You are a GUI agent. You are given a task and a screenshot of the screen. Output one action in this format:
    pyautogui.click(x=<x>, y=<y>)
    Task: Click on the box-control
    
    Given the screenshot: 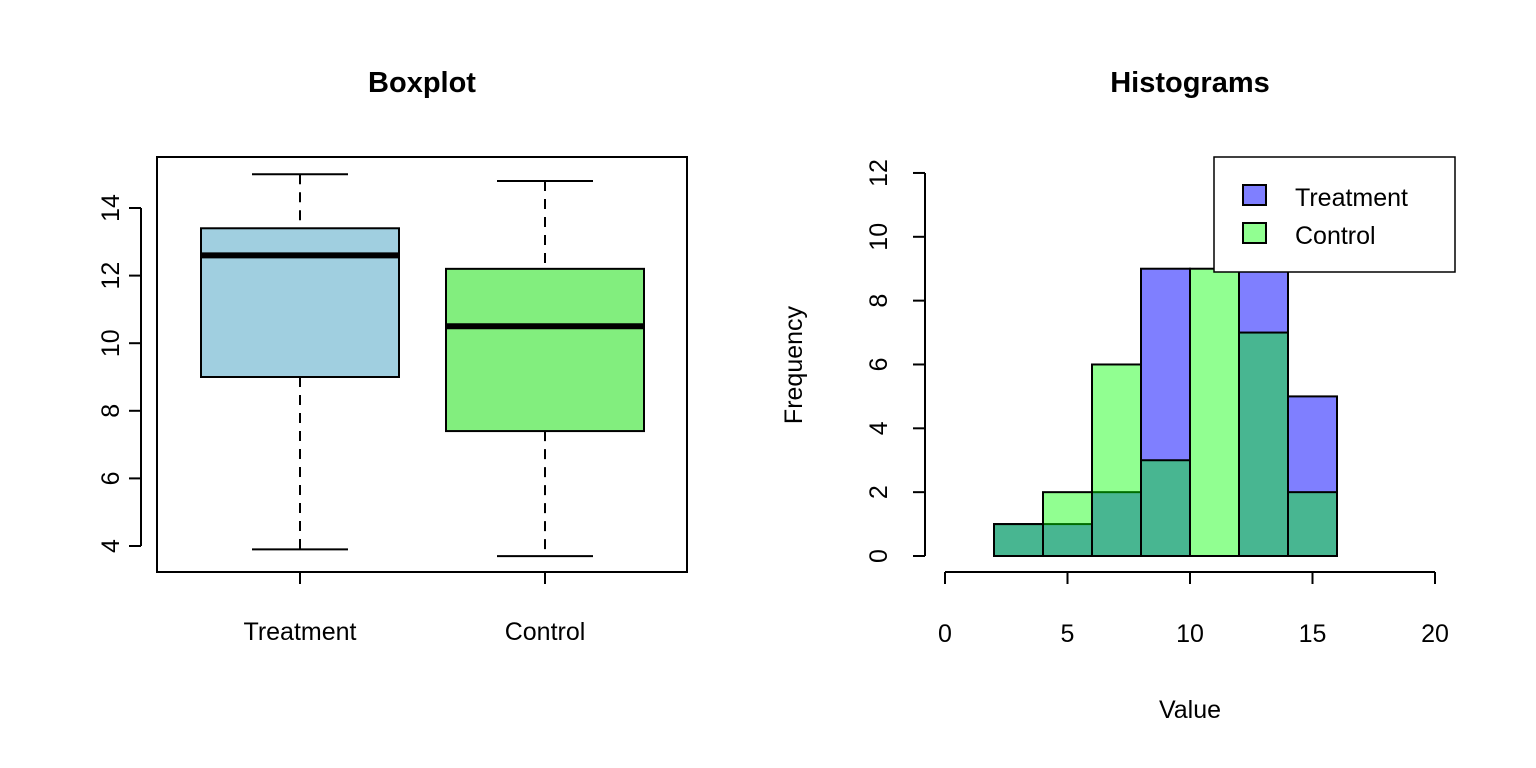 What is the action you would take?
    pyautogui.click(x=545, y=350)
    